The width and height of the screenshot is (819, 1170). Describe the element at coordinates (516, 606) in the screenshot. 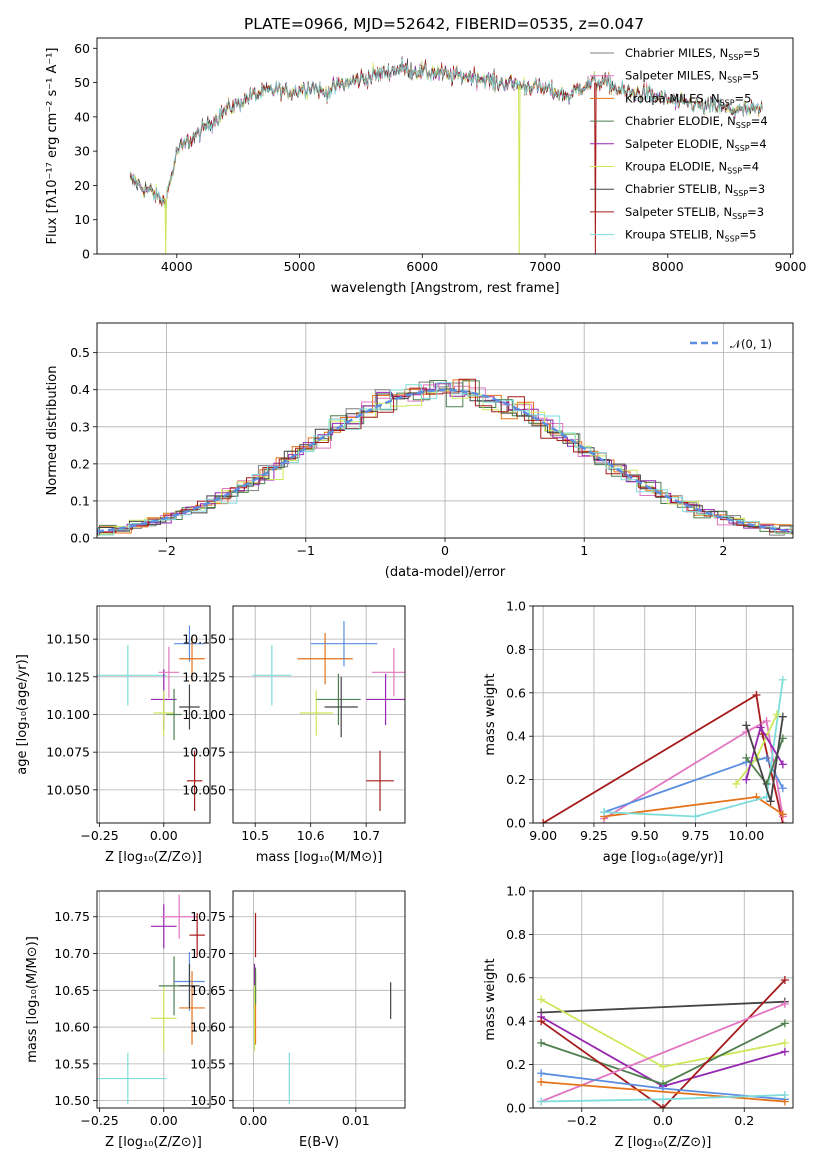

I see `y-tick-label: 1.0` at that location.